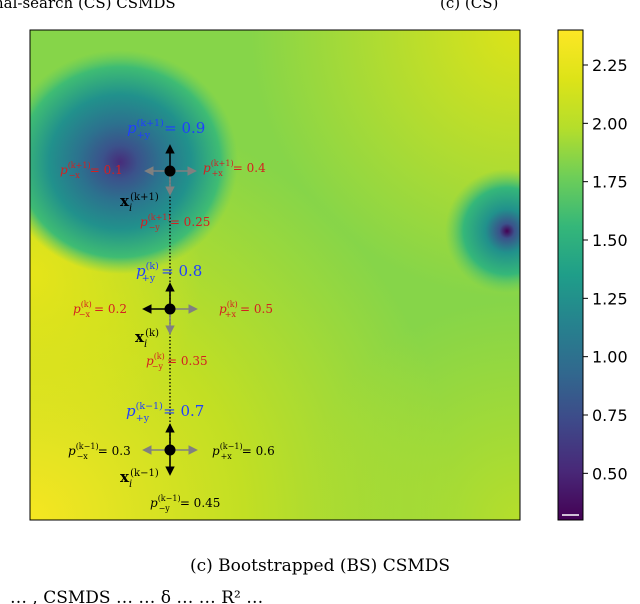 This screenshot has width=640, height=604. What do you see at coordinates (139, 203) in the screenshot?
I see `x-i-k-plus-1-label: xi(k+1)` at bounding box center [139, 203].